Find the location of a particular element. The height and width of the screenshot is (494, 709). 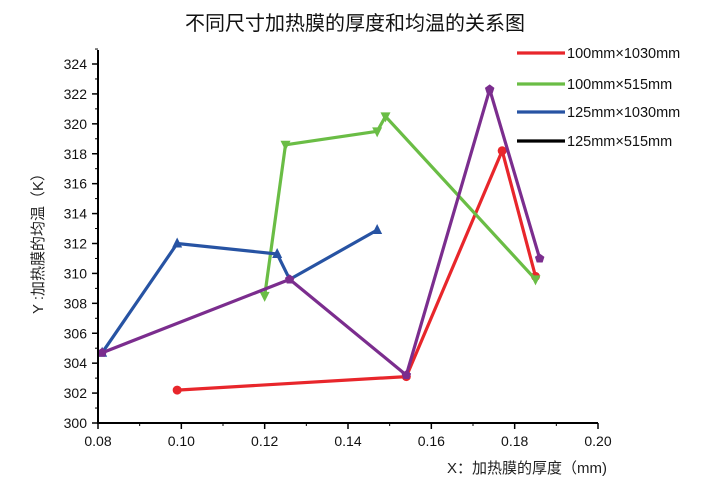

y-tick-label: 320 is located at coordinates (76, 124).